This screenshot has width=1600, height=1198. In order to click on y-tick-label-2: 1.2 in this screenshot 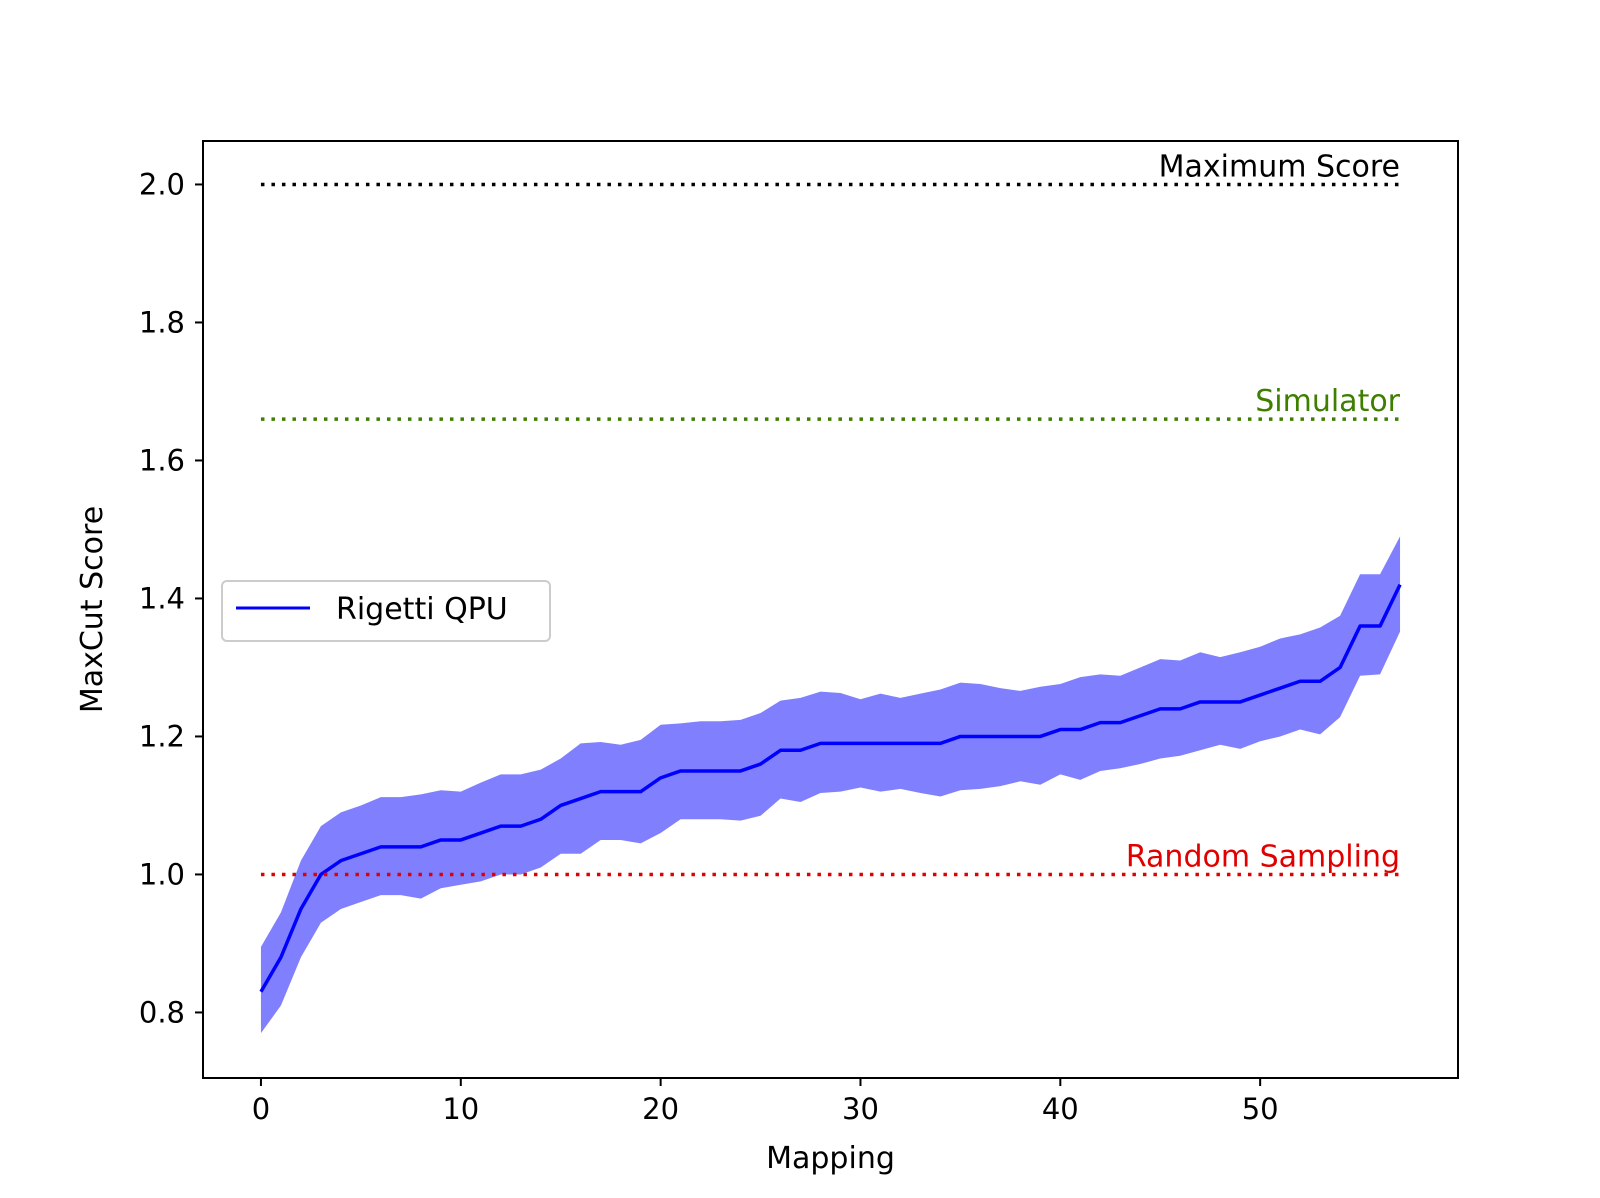, I will do `click(162, 736)`.